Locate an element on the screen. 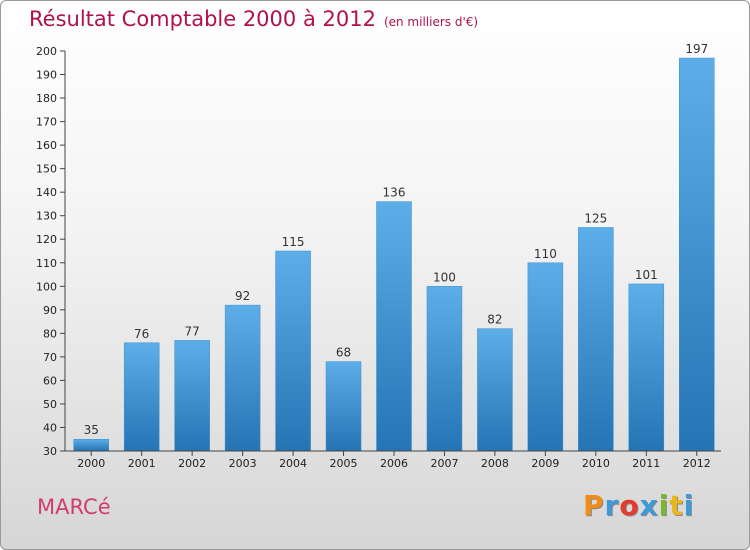 The height and width of the screenshot is (550, 750). y-tick-label: 150 is located at coordinates (46, 169).